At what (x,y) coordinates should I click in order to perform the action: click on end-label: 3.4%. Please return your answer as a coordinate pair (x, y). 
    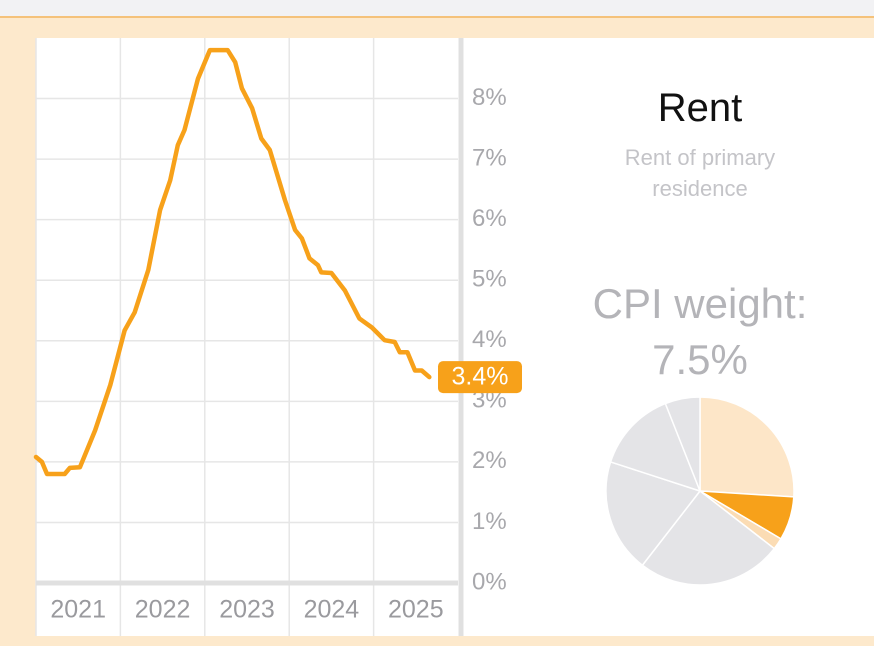
    Looking at the image, I should click on (480, 377).